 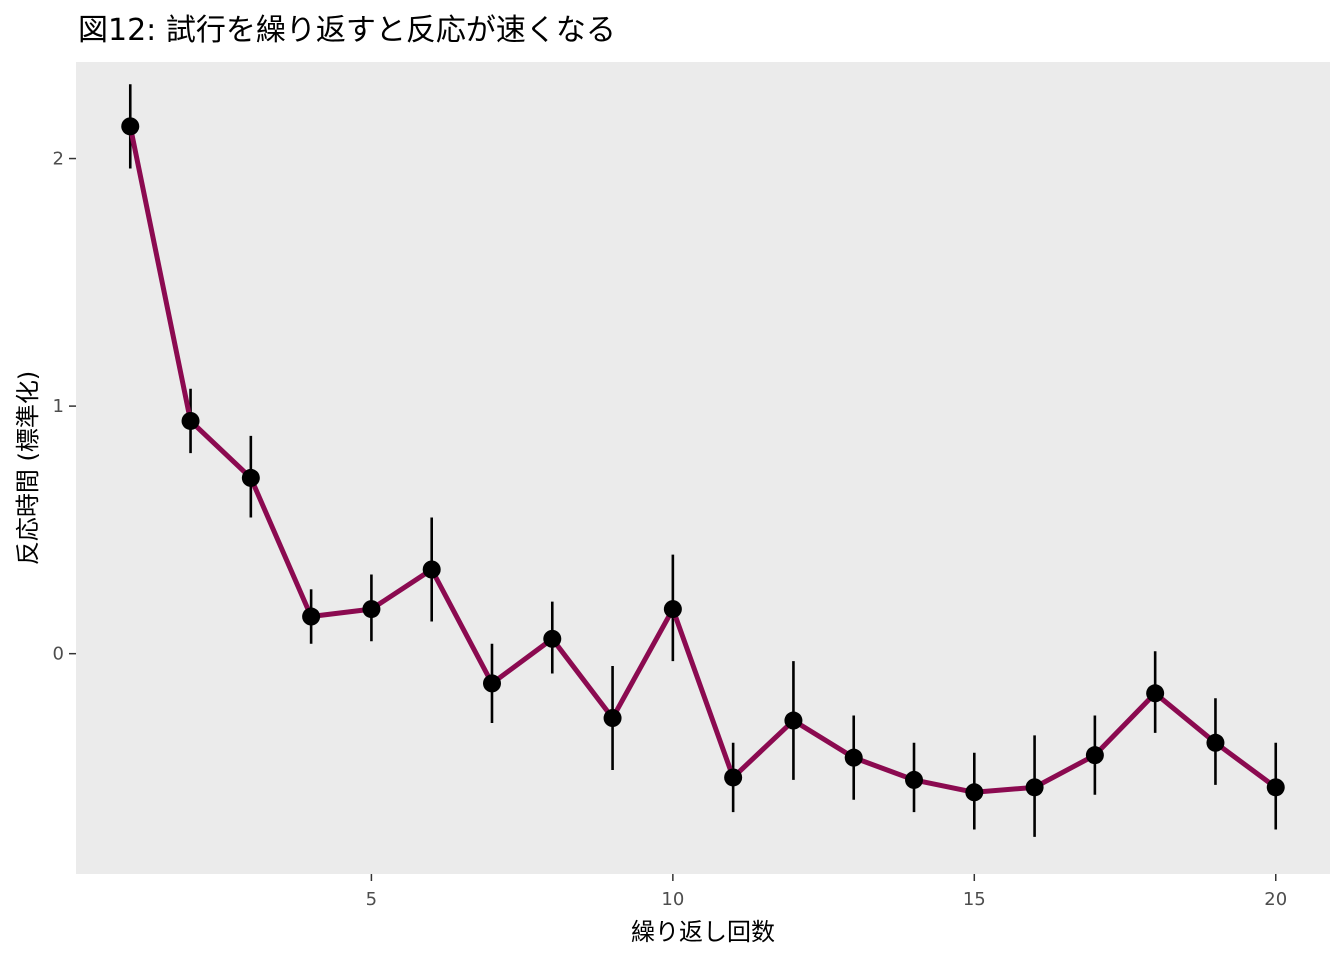 What do you see at coordinates (58, 159) in the screenshot?
I see `y-tick-label-2: 2` at bounding box center [58, 159].